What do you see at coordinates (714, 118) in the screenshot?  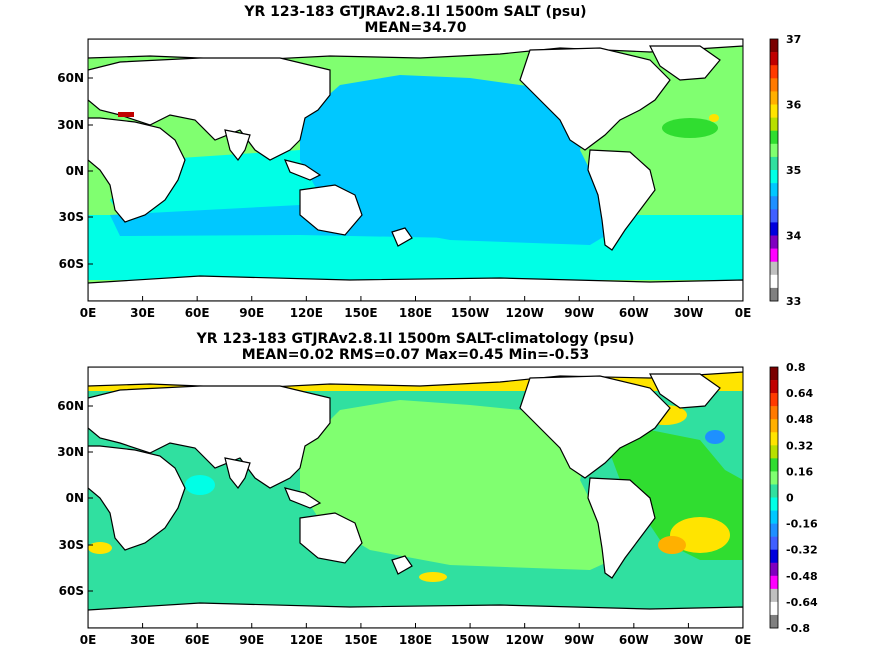 I see `salt-atlantic-max-patch` at bounding box center [714, 118].